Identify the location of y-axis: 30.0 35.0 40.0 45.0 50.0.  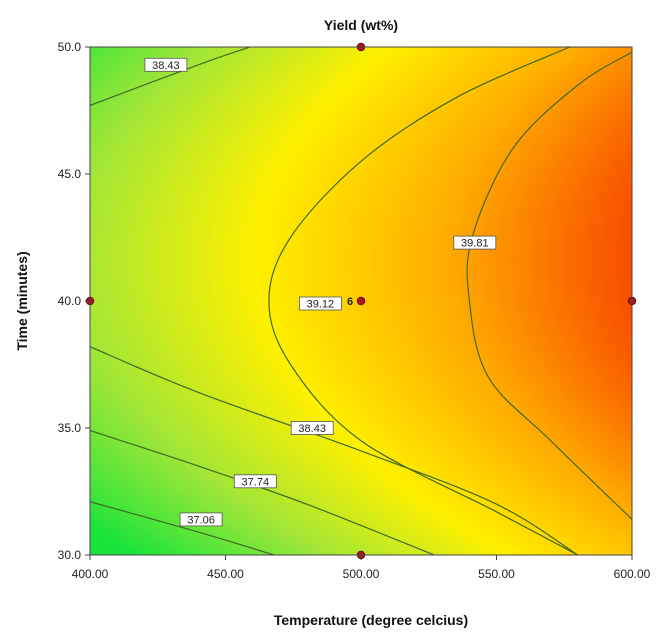
(74, 301).